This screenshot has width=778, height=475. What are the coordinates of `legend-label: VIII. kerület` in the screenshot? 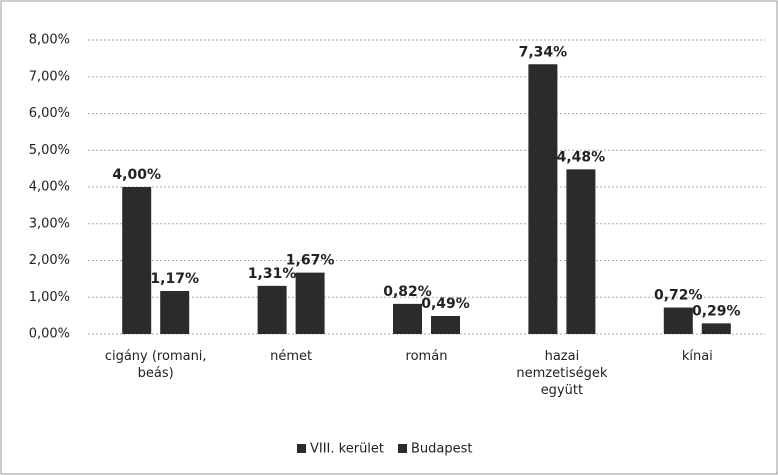 It's located at (347, 449).